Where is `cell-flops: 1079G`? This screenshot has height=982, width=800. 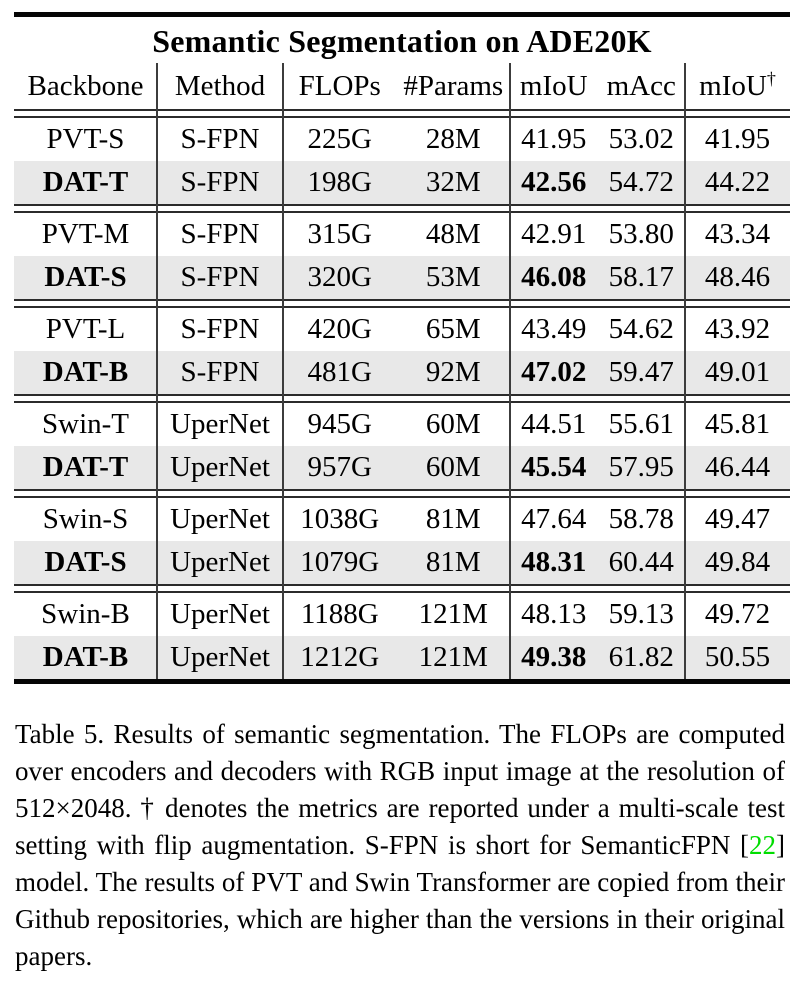
cell-flops: 1079G is located at coordinates (340, 562).